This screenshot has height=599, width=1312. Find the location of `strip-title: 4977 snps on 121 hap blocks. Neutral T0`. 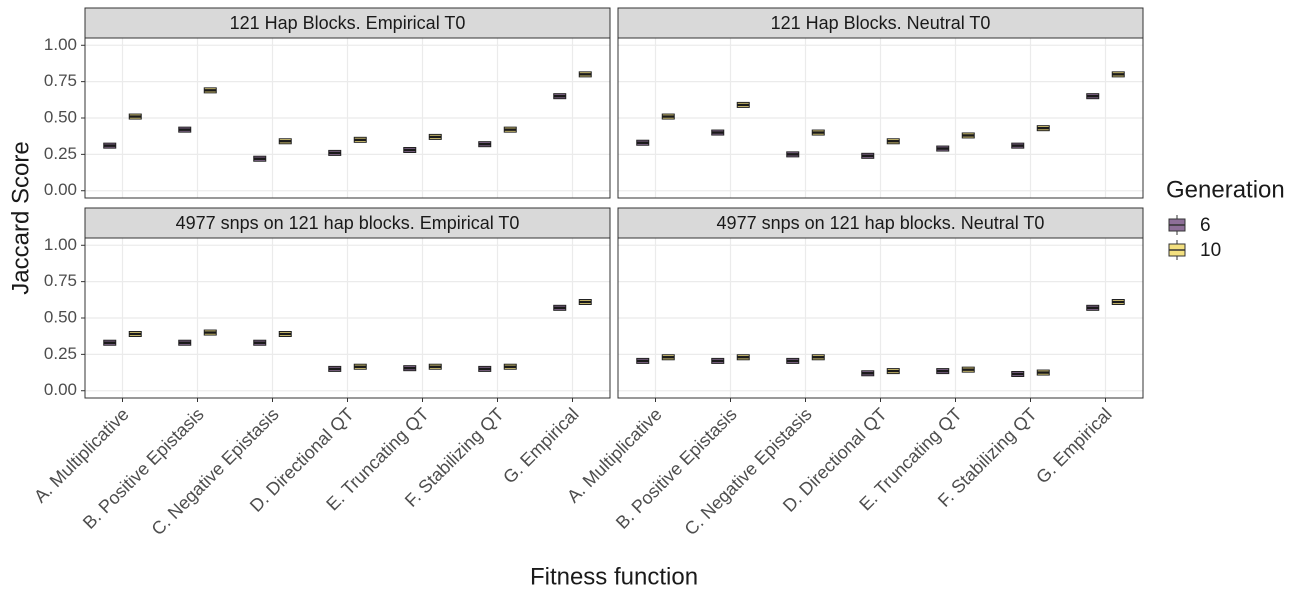

strip-title: 4977 snps on 121 hap blocks. Neutral T0 is located at coordinates (881, 223).